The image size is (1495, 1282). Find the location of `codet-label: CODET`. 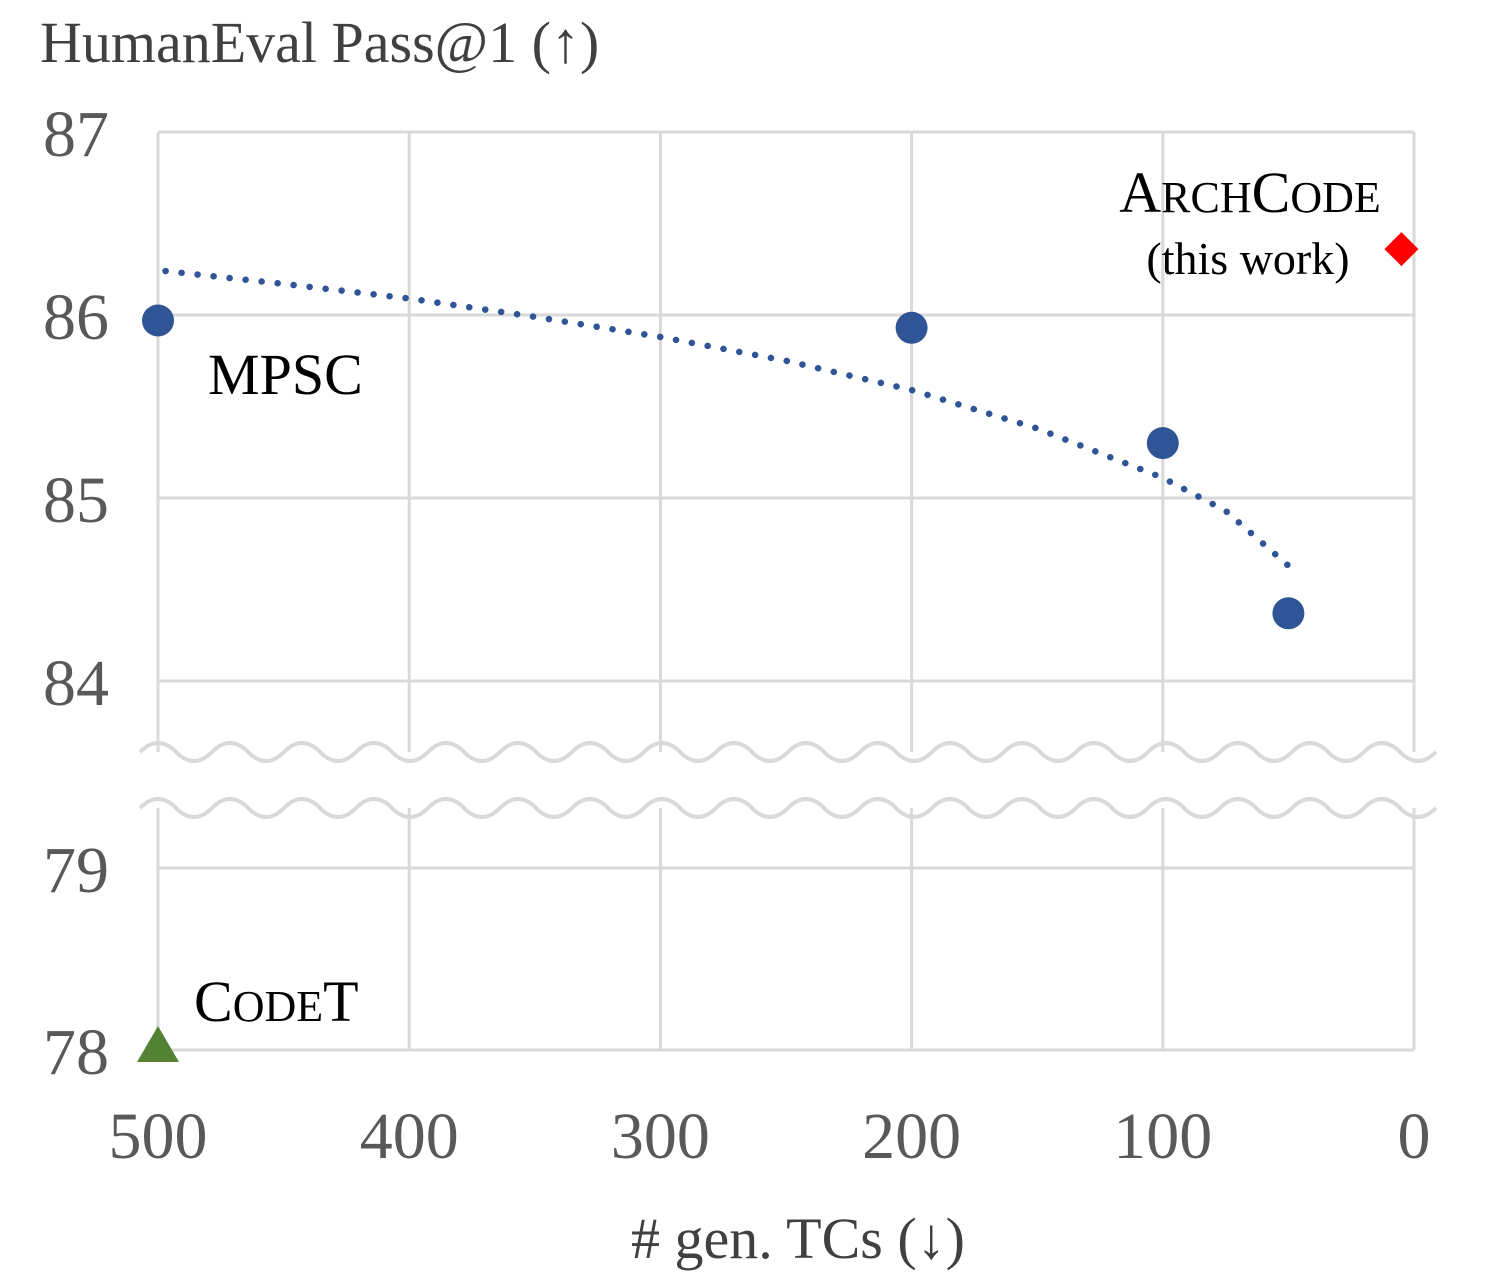

codet-label: CODET is located at coordinates (276, 1001).